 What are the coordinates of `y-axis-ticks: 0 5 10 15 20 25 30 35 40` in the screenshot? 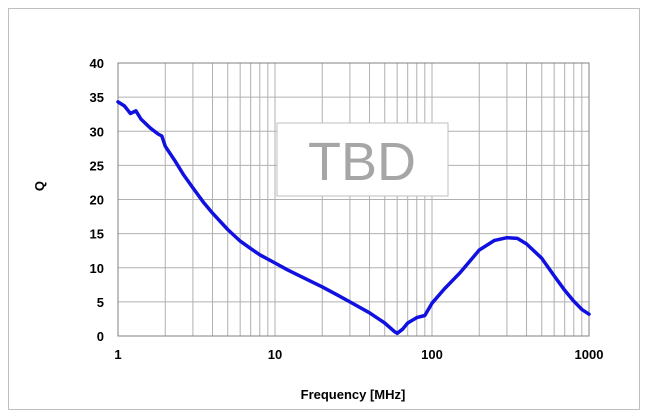 It's located at (97, 200).